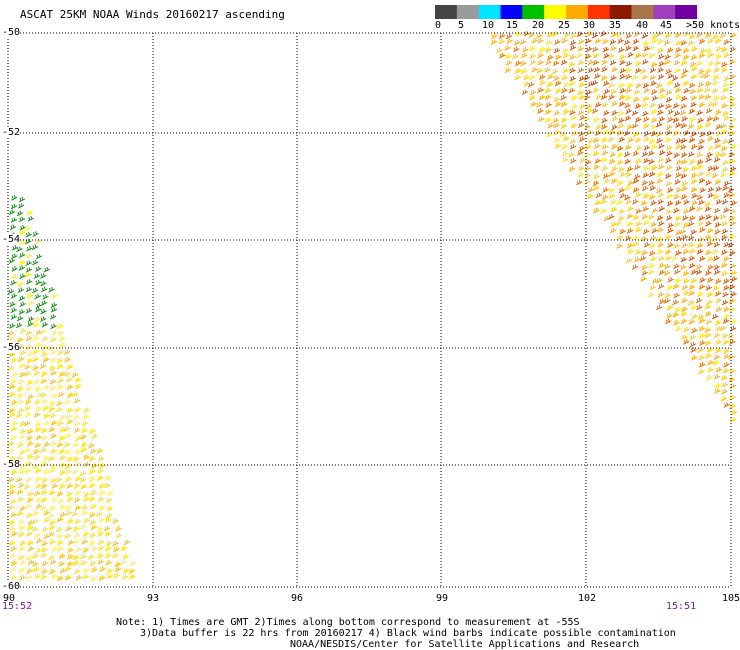 The width and height of the screenshot is (740, 650). Describe the element at coordinates (442, 598) in the screenshot. I see `longitude-label: 99` at that location.